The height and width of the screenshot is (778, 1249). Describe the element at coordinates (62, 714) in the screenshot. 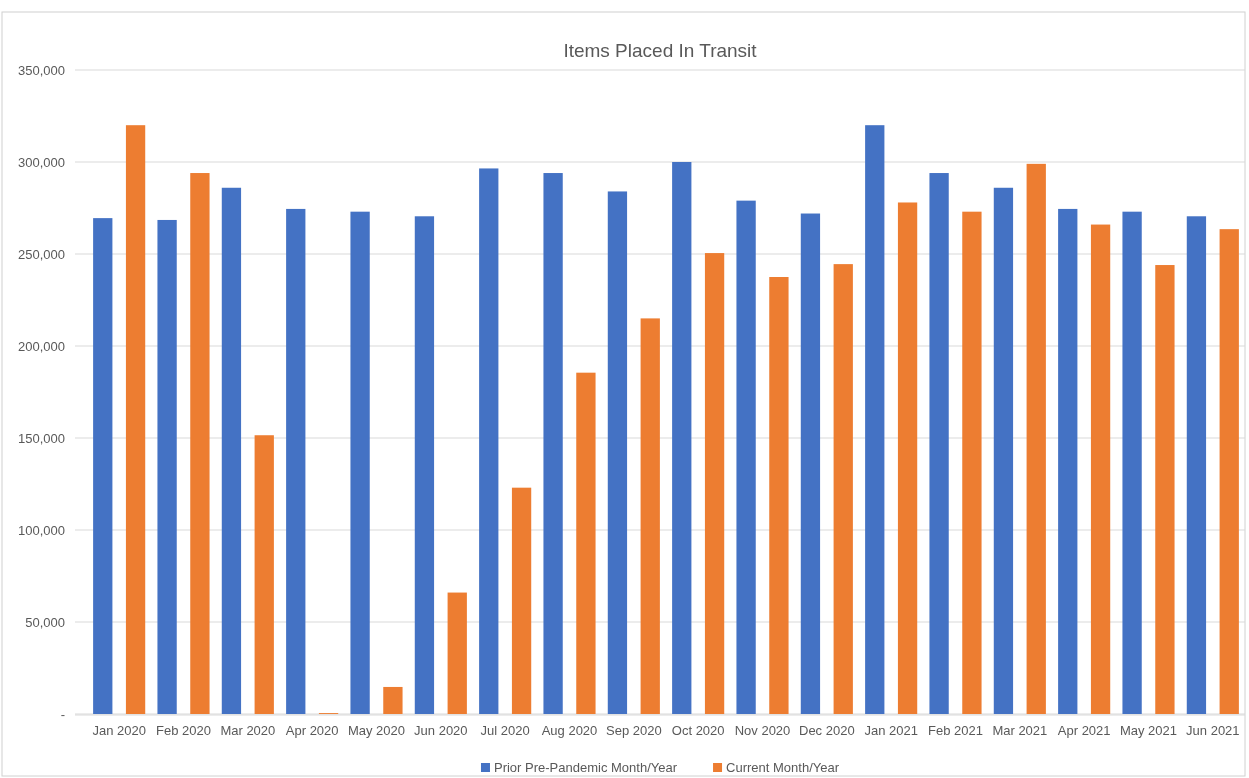

I see `y-tick-label: -` at that location.